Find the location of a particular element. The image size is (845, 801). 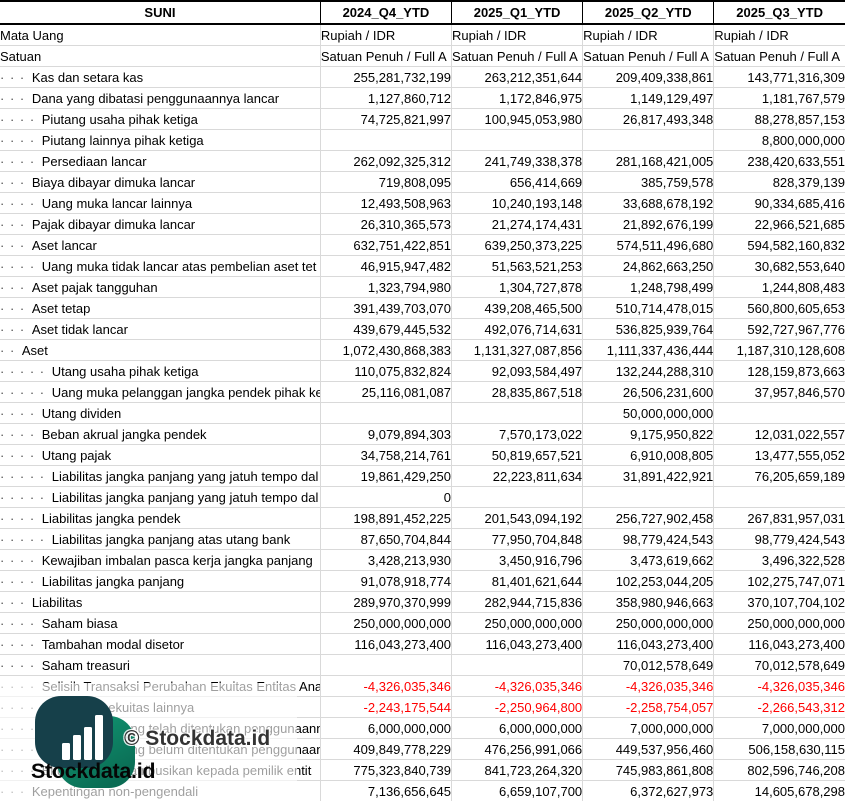

value-cell: 143,771,316,309 is located at coordinates (779, 77).